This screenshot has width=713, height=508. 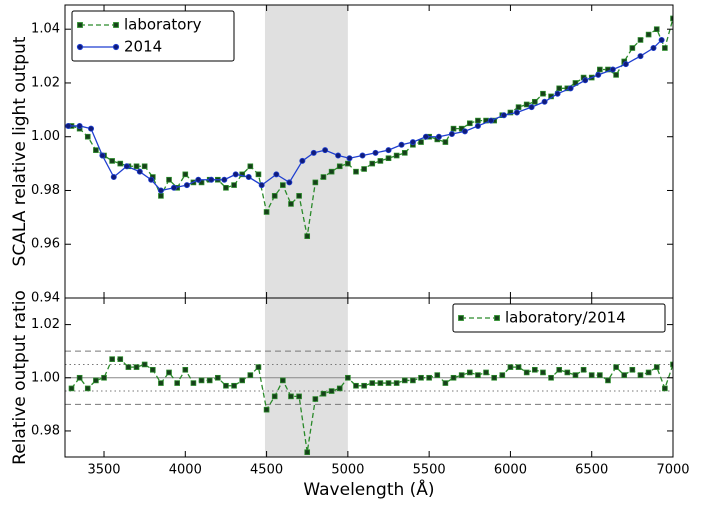 I want to click on y-tick-label: 0.98, so click(x=45, y=190).